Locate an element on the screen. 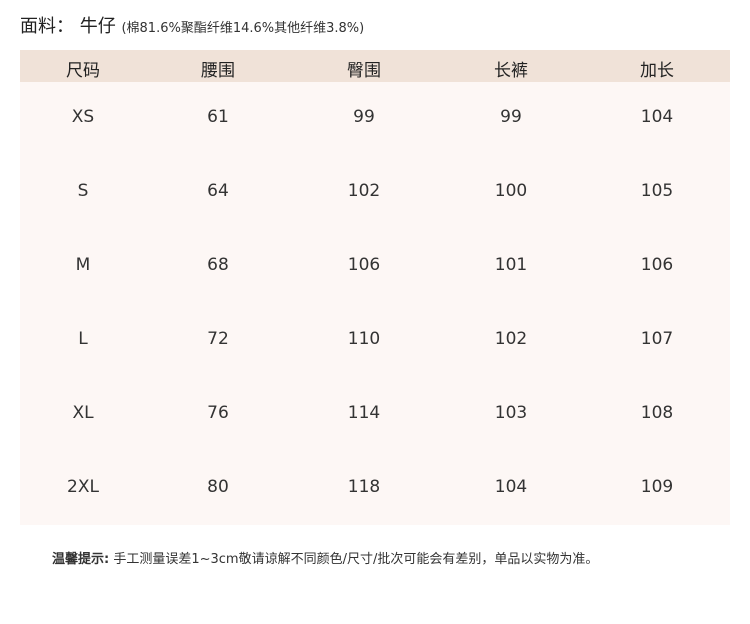 This screenshot has width=750, height=624. table-cell: 61 is located at coordinates (218, 117).